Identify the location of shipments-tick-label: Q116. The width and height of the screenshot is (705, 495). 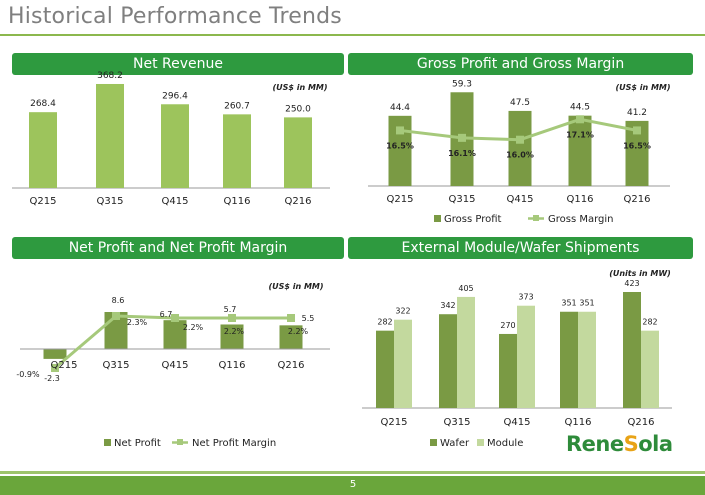
(578, 422).